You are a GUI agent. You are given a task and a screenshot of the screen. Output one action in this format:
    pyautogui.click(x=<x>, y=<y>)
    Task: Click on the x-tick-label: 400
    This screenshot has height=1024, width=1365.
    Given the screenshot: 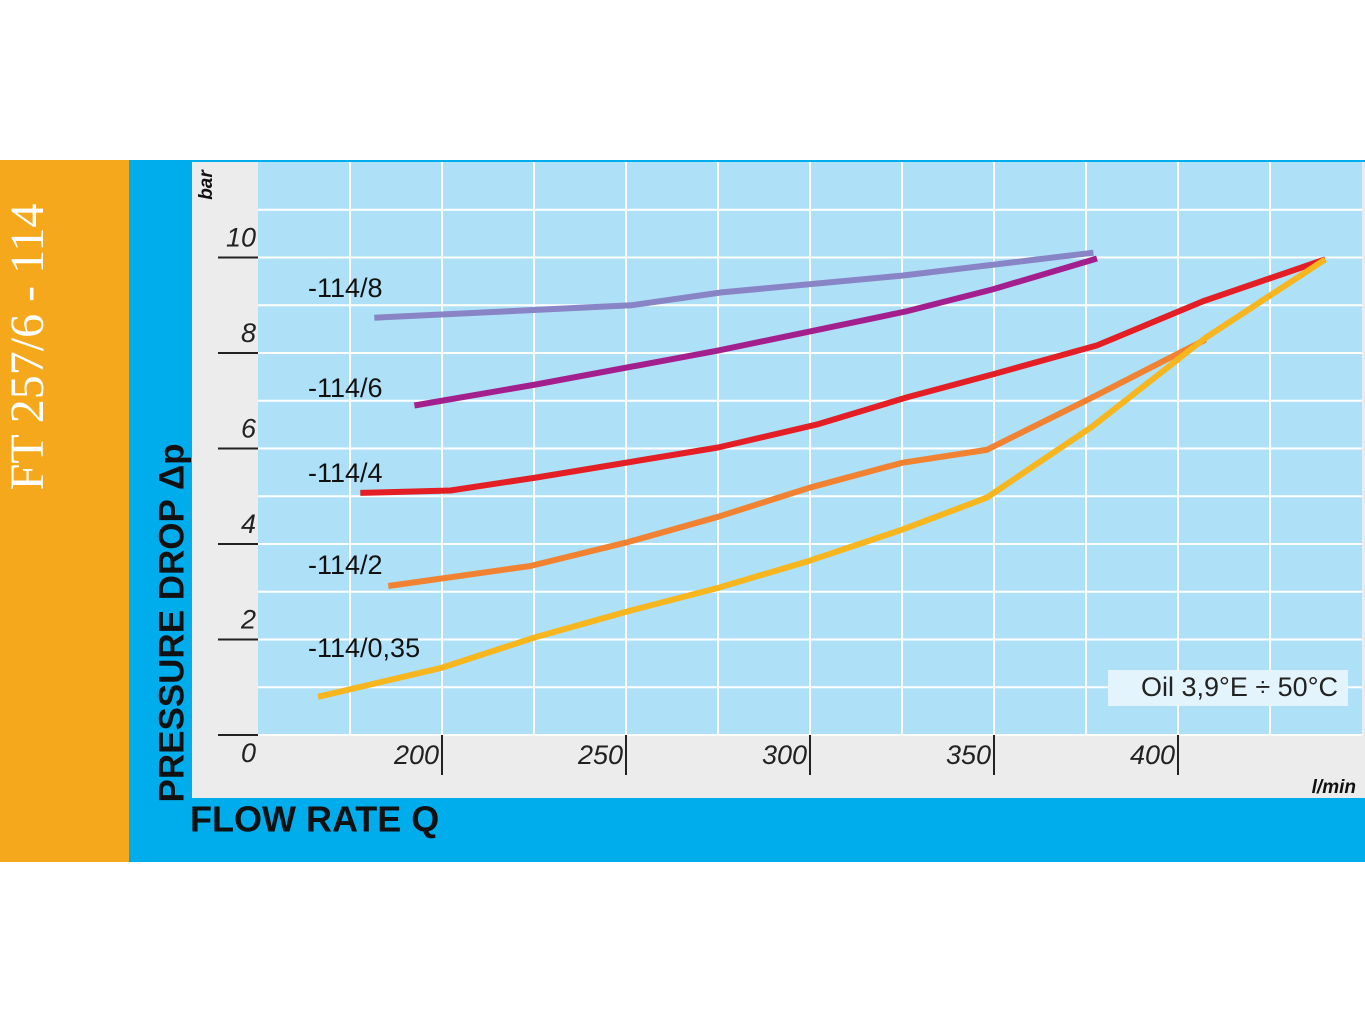 What is the action you would take?
    pyautogui.click(x=1152, y=755)
    